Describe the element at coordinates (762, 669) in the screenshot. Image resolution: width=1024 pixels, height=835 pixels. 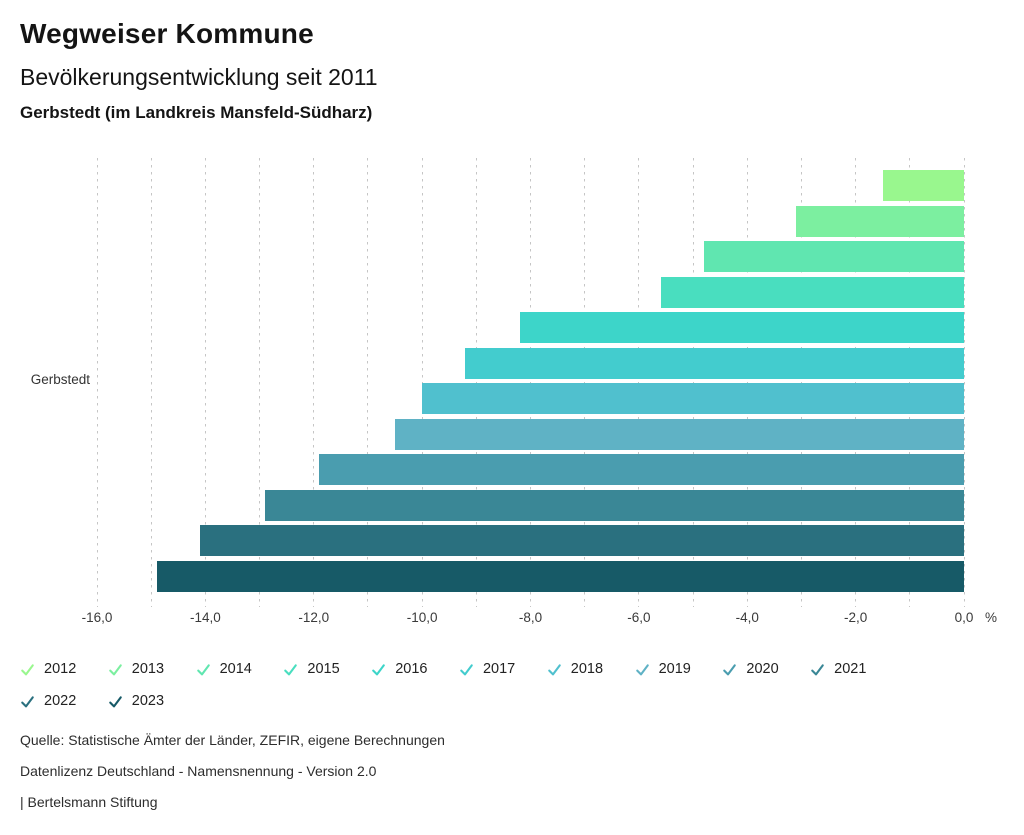
I see `legend-year-label: 2020` at that location.